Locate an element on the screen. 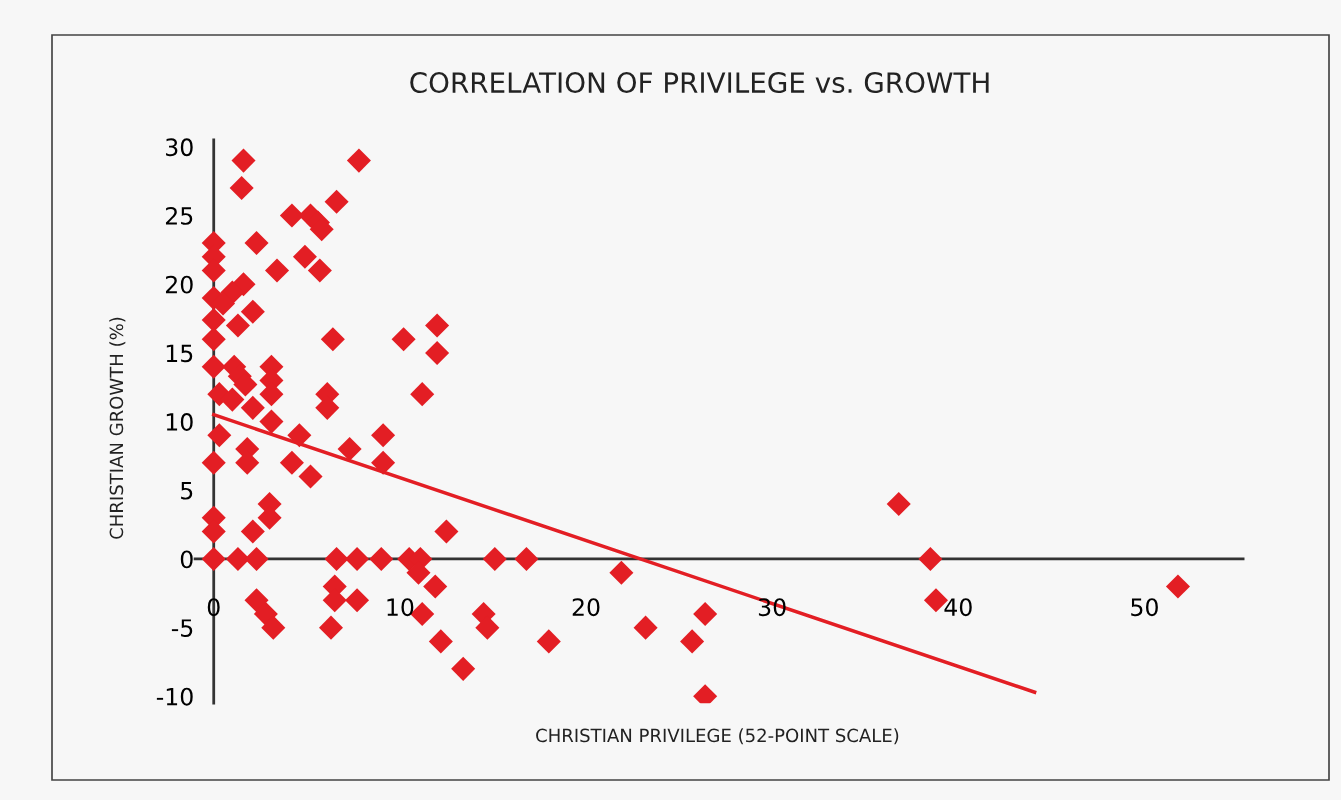 The width and height of the screenshot is (1341, 800). y-tick-label: 15 is located at coordinates (179, 353).